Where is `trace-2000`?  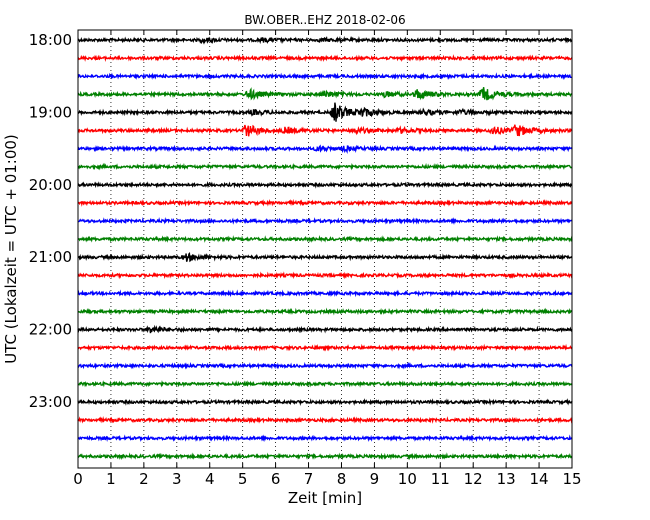 trace-2000 is located at coordinates (325, 184).